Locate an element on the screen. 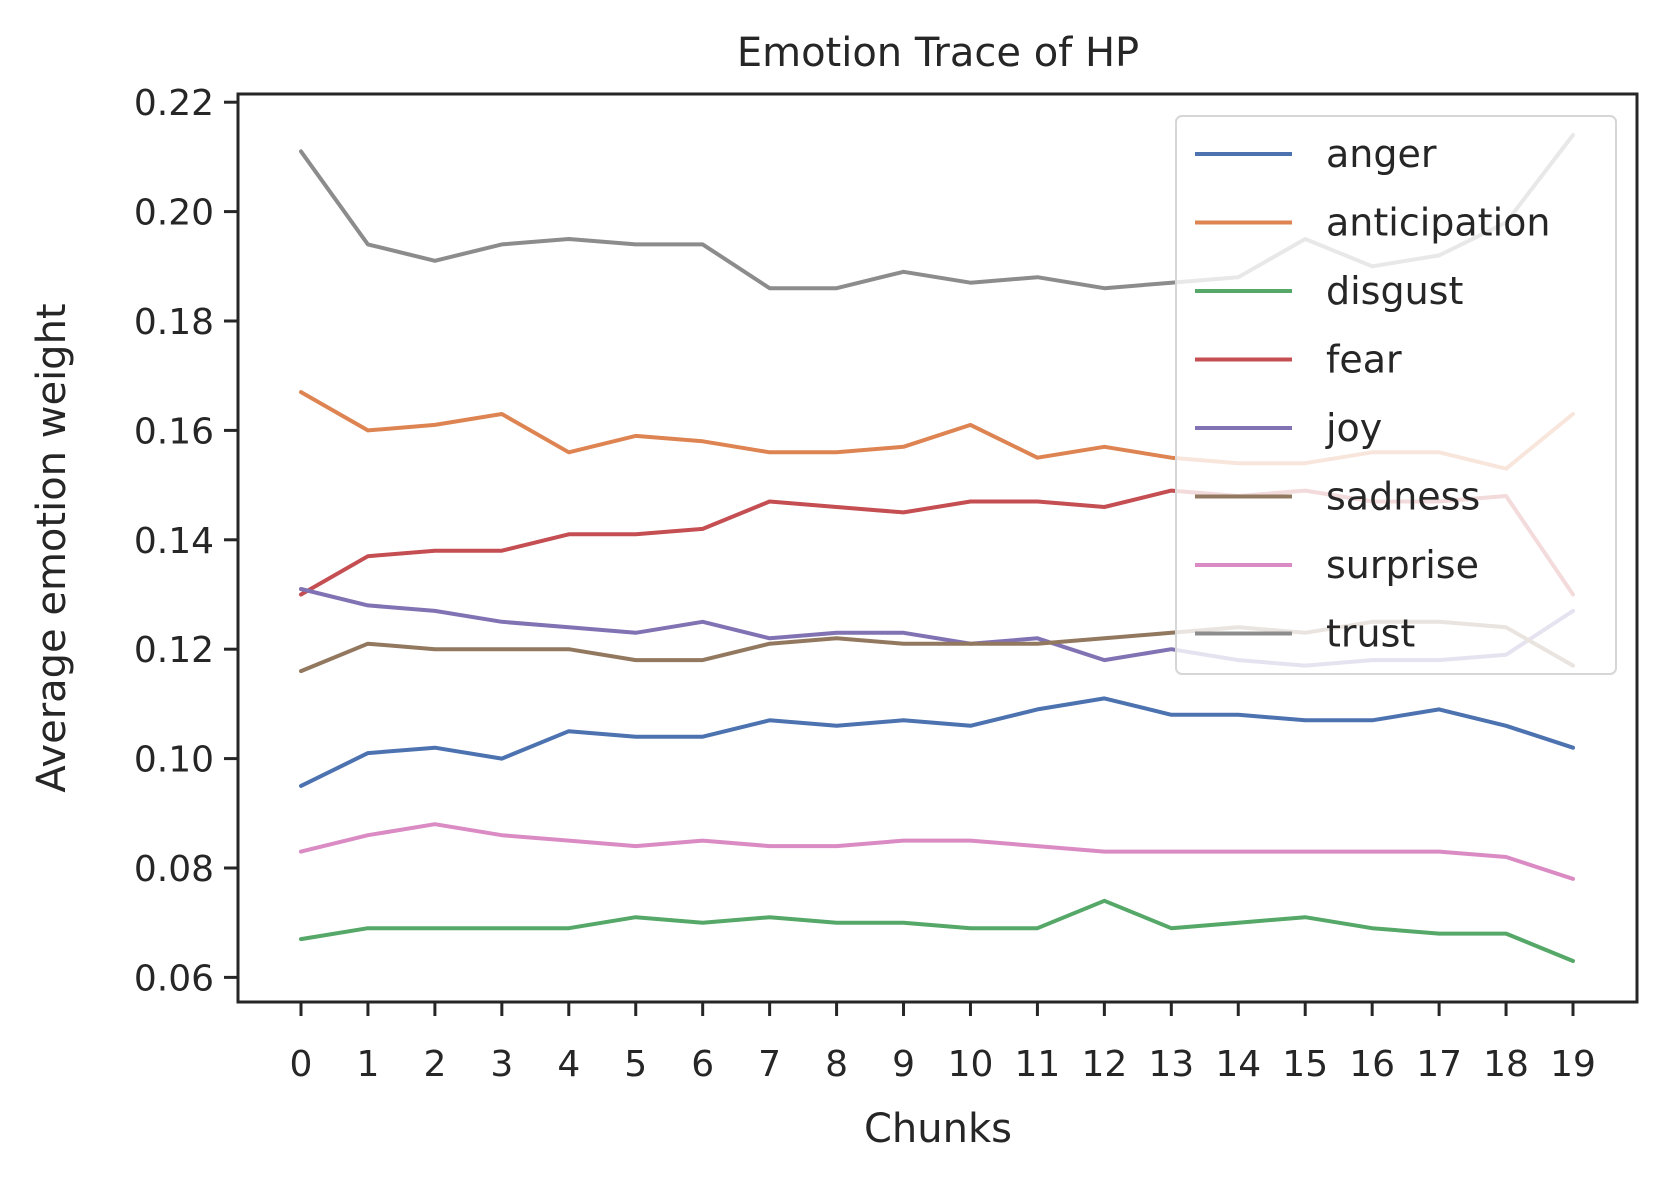 The image size is (1661, 1178). x-tick-label: 1 is located at coordinates (367, 1064).